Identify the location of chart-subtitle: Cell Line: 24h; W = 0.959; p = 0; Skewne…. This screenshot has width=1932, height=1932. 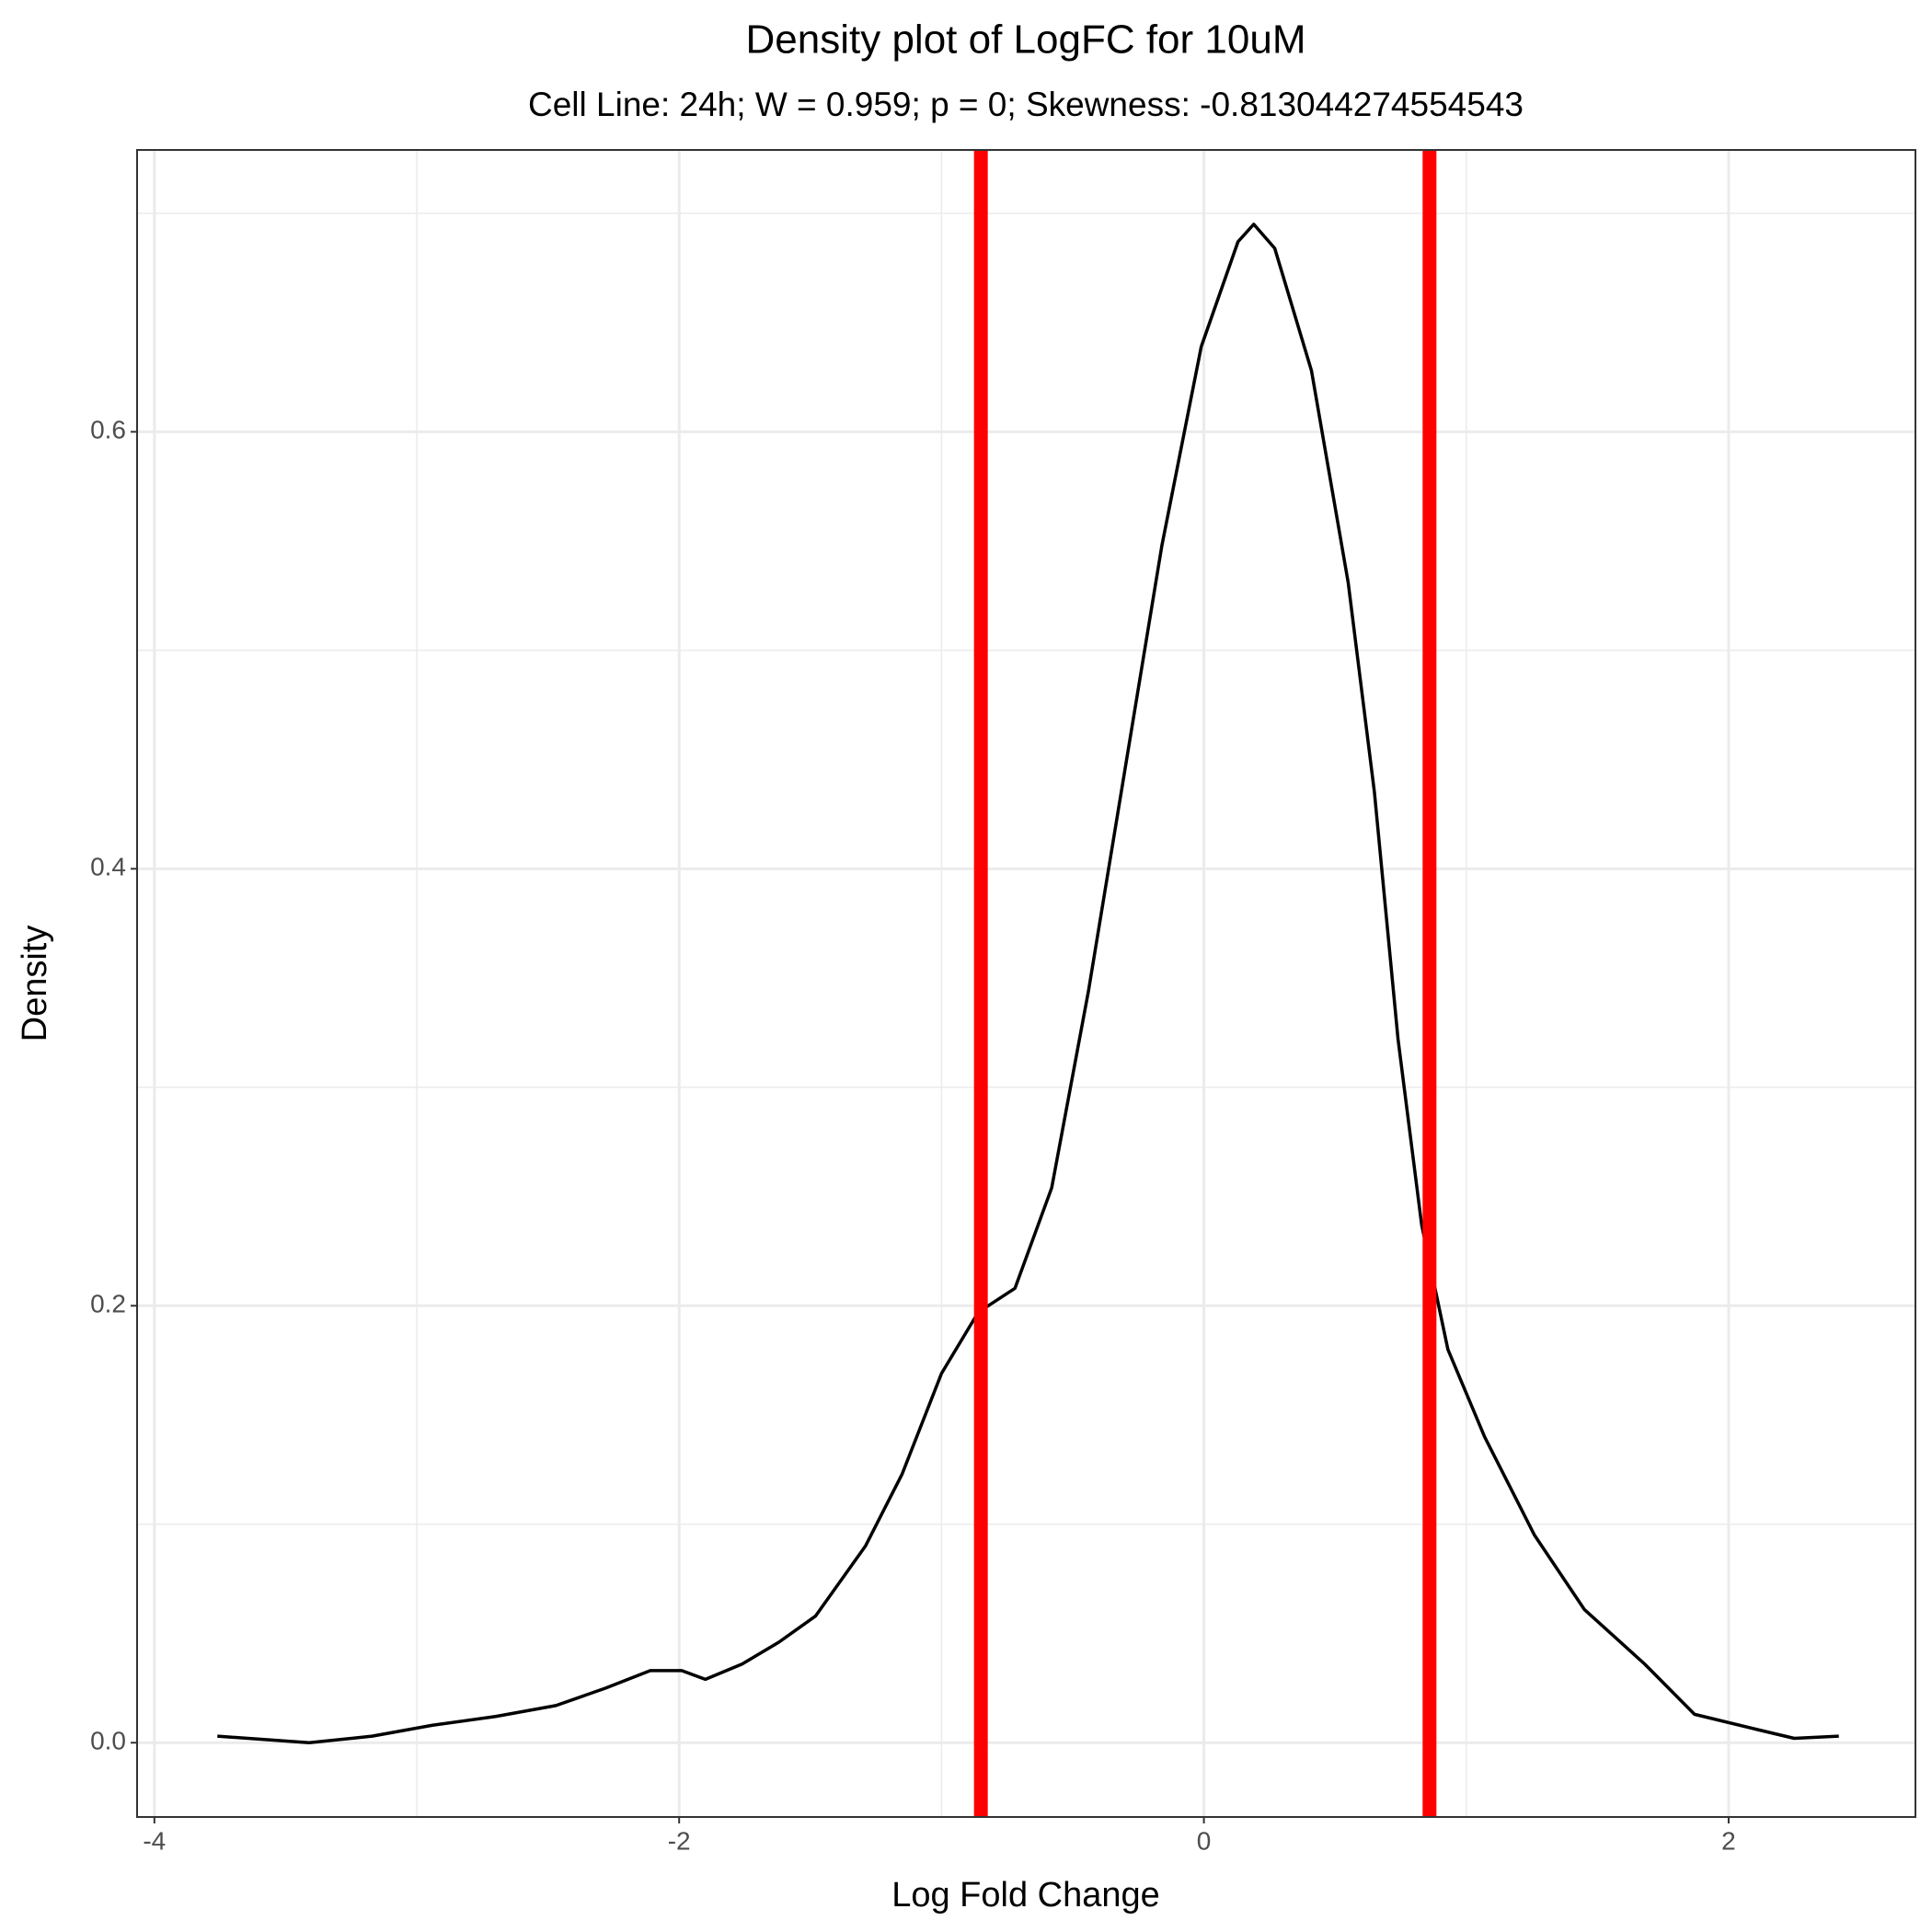
(1026, 104).